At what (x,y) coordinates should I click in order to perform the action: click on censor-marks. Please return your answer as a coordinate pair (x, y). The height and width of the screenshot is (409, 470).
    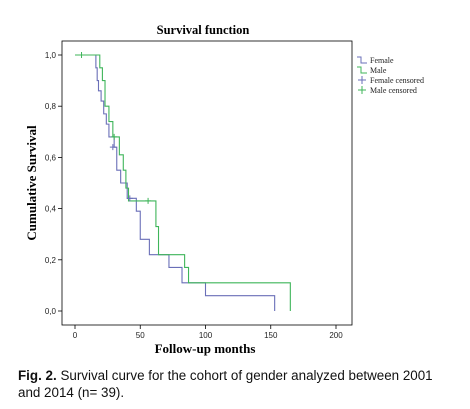
    Looking at the image, I should click on (115, 128).